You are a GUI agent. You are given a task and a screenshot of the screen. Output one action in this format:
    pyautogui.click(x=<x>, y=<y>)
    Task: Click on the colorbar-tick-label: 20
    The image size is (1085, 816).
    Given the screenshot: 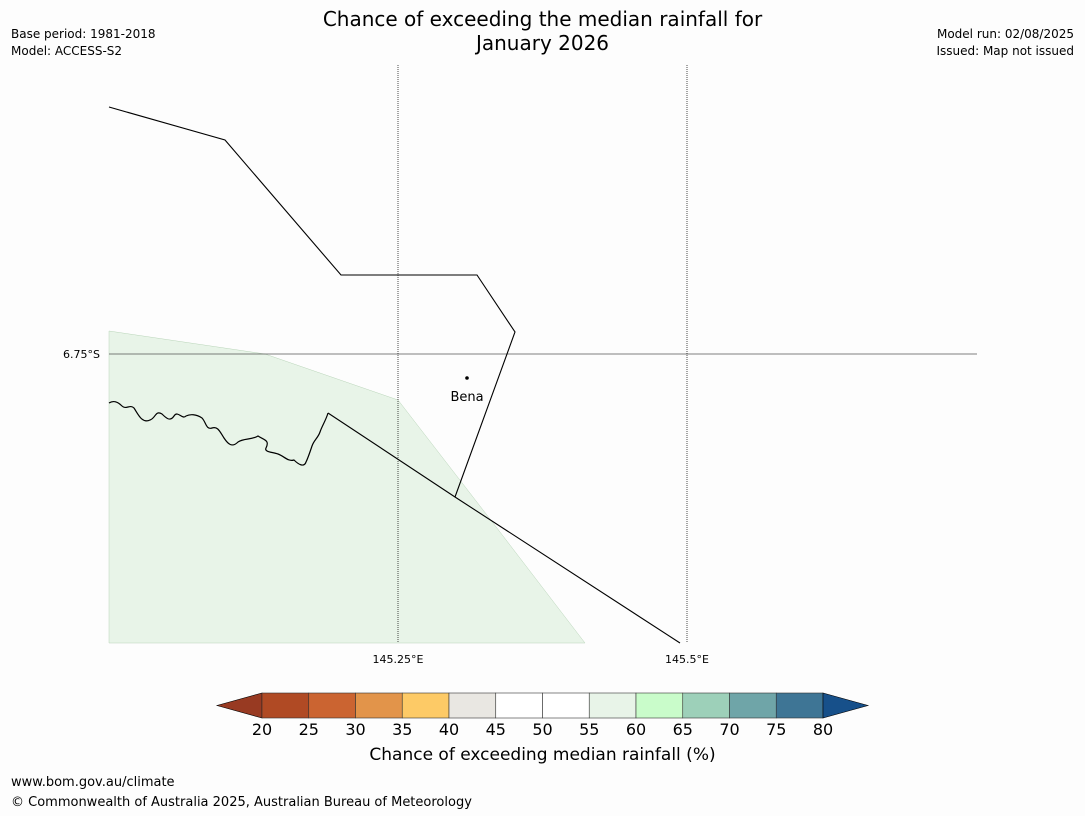 What is the action you would take?
    pyautogui.click(x=262, y=729)
    